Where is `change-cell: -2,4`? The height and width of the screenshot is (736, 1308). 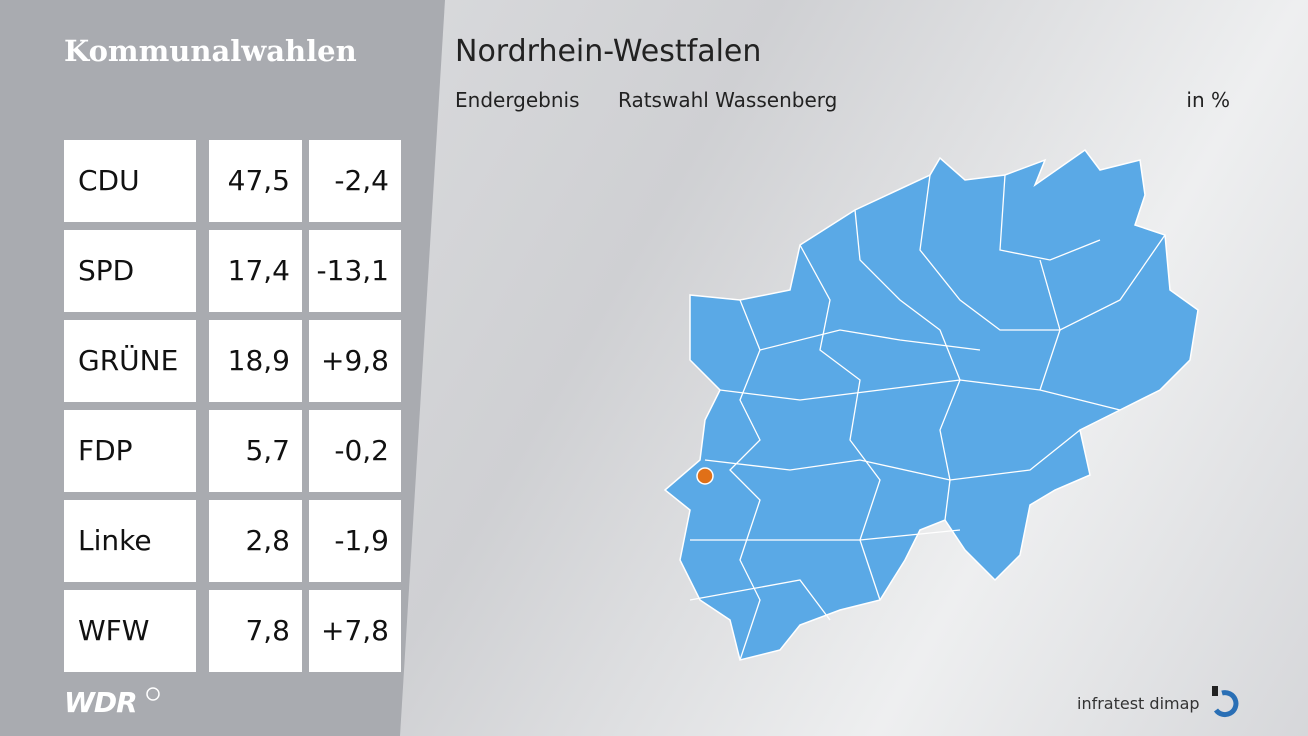
change-cell: -2,4 is located at coordinates (355, 181).